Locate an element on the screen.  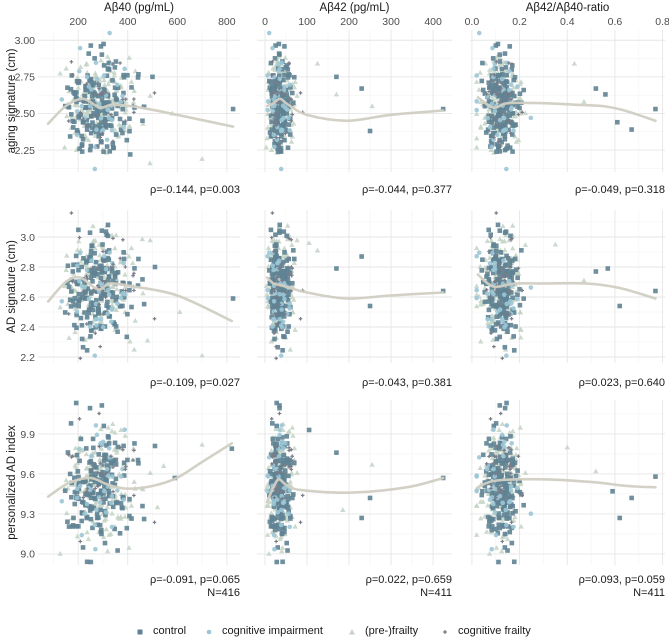
facet-panel is located at coordinates (354, 482).